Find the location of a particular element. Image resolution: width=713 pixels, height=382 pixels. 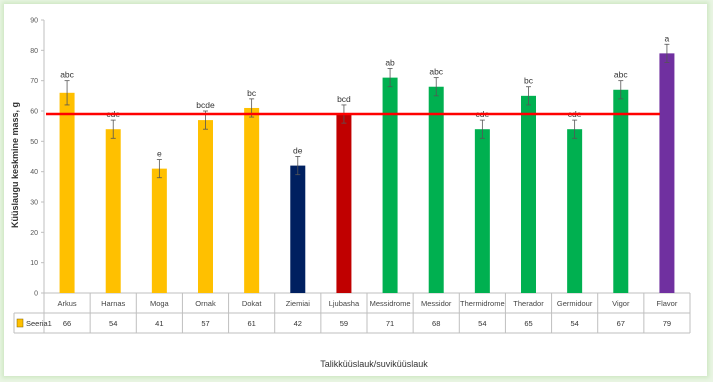

category-label: Arkus is located at coordinates (66, 303).